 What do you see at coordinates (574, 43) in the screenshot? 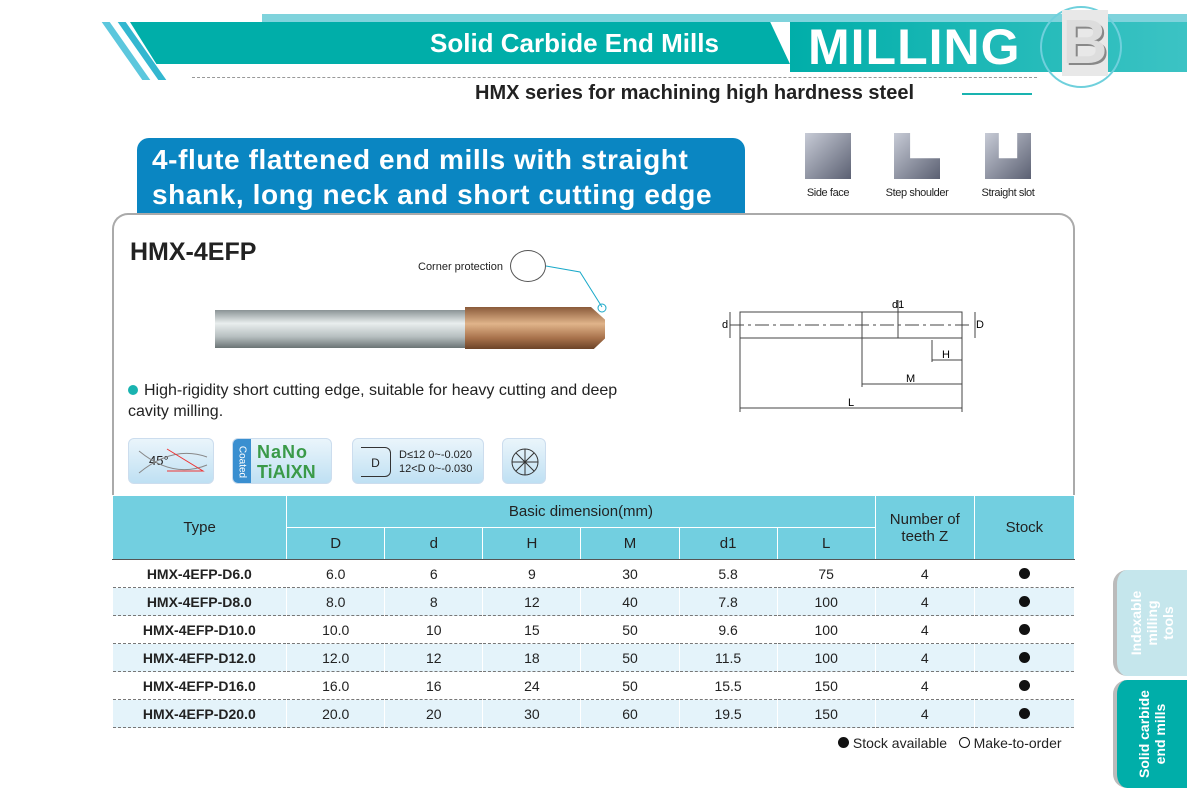
I see `section-title: Solid Carbide End Mills` at bounding box center [574, 43].